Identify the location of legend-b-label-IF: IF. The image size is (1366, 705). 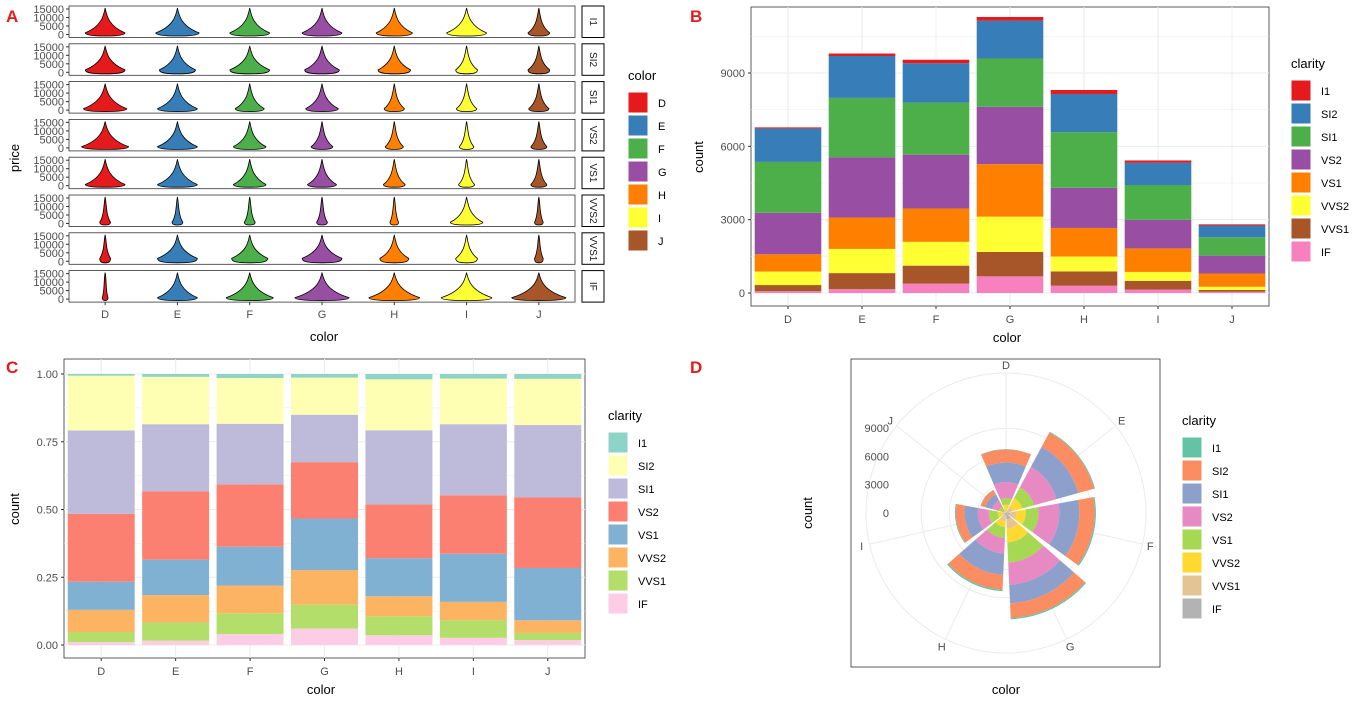
(1326, 253).